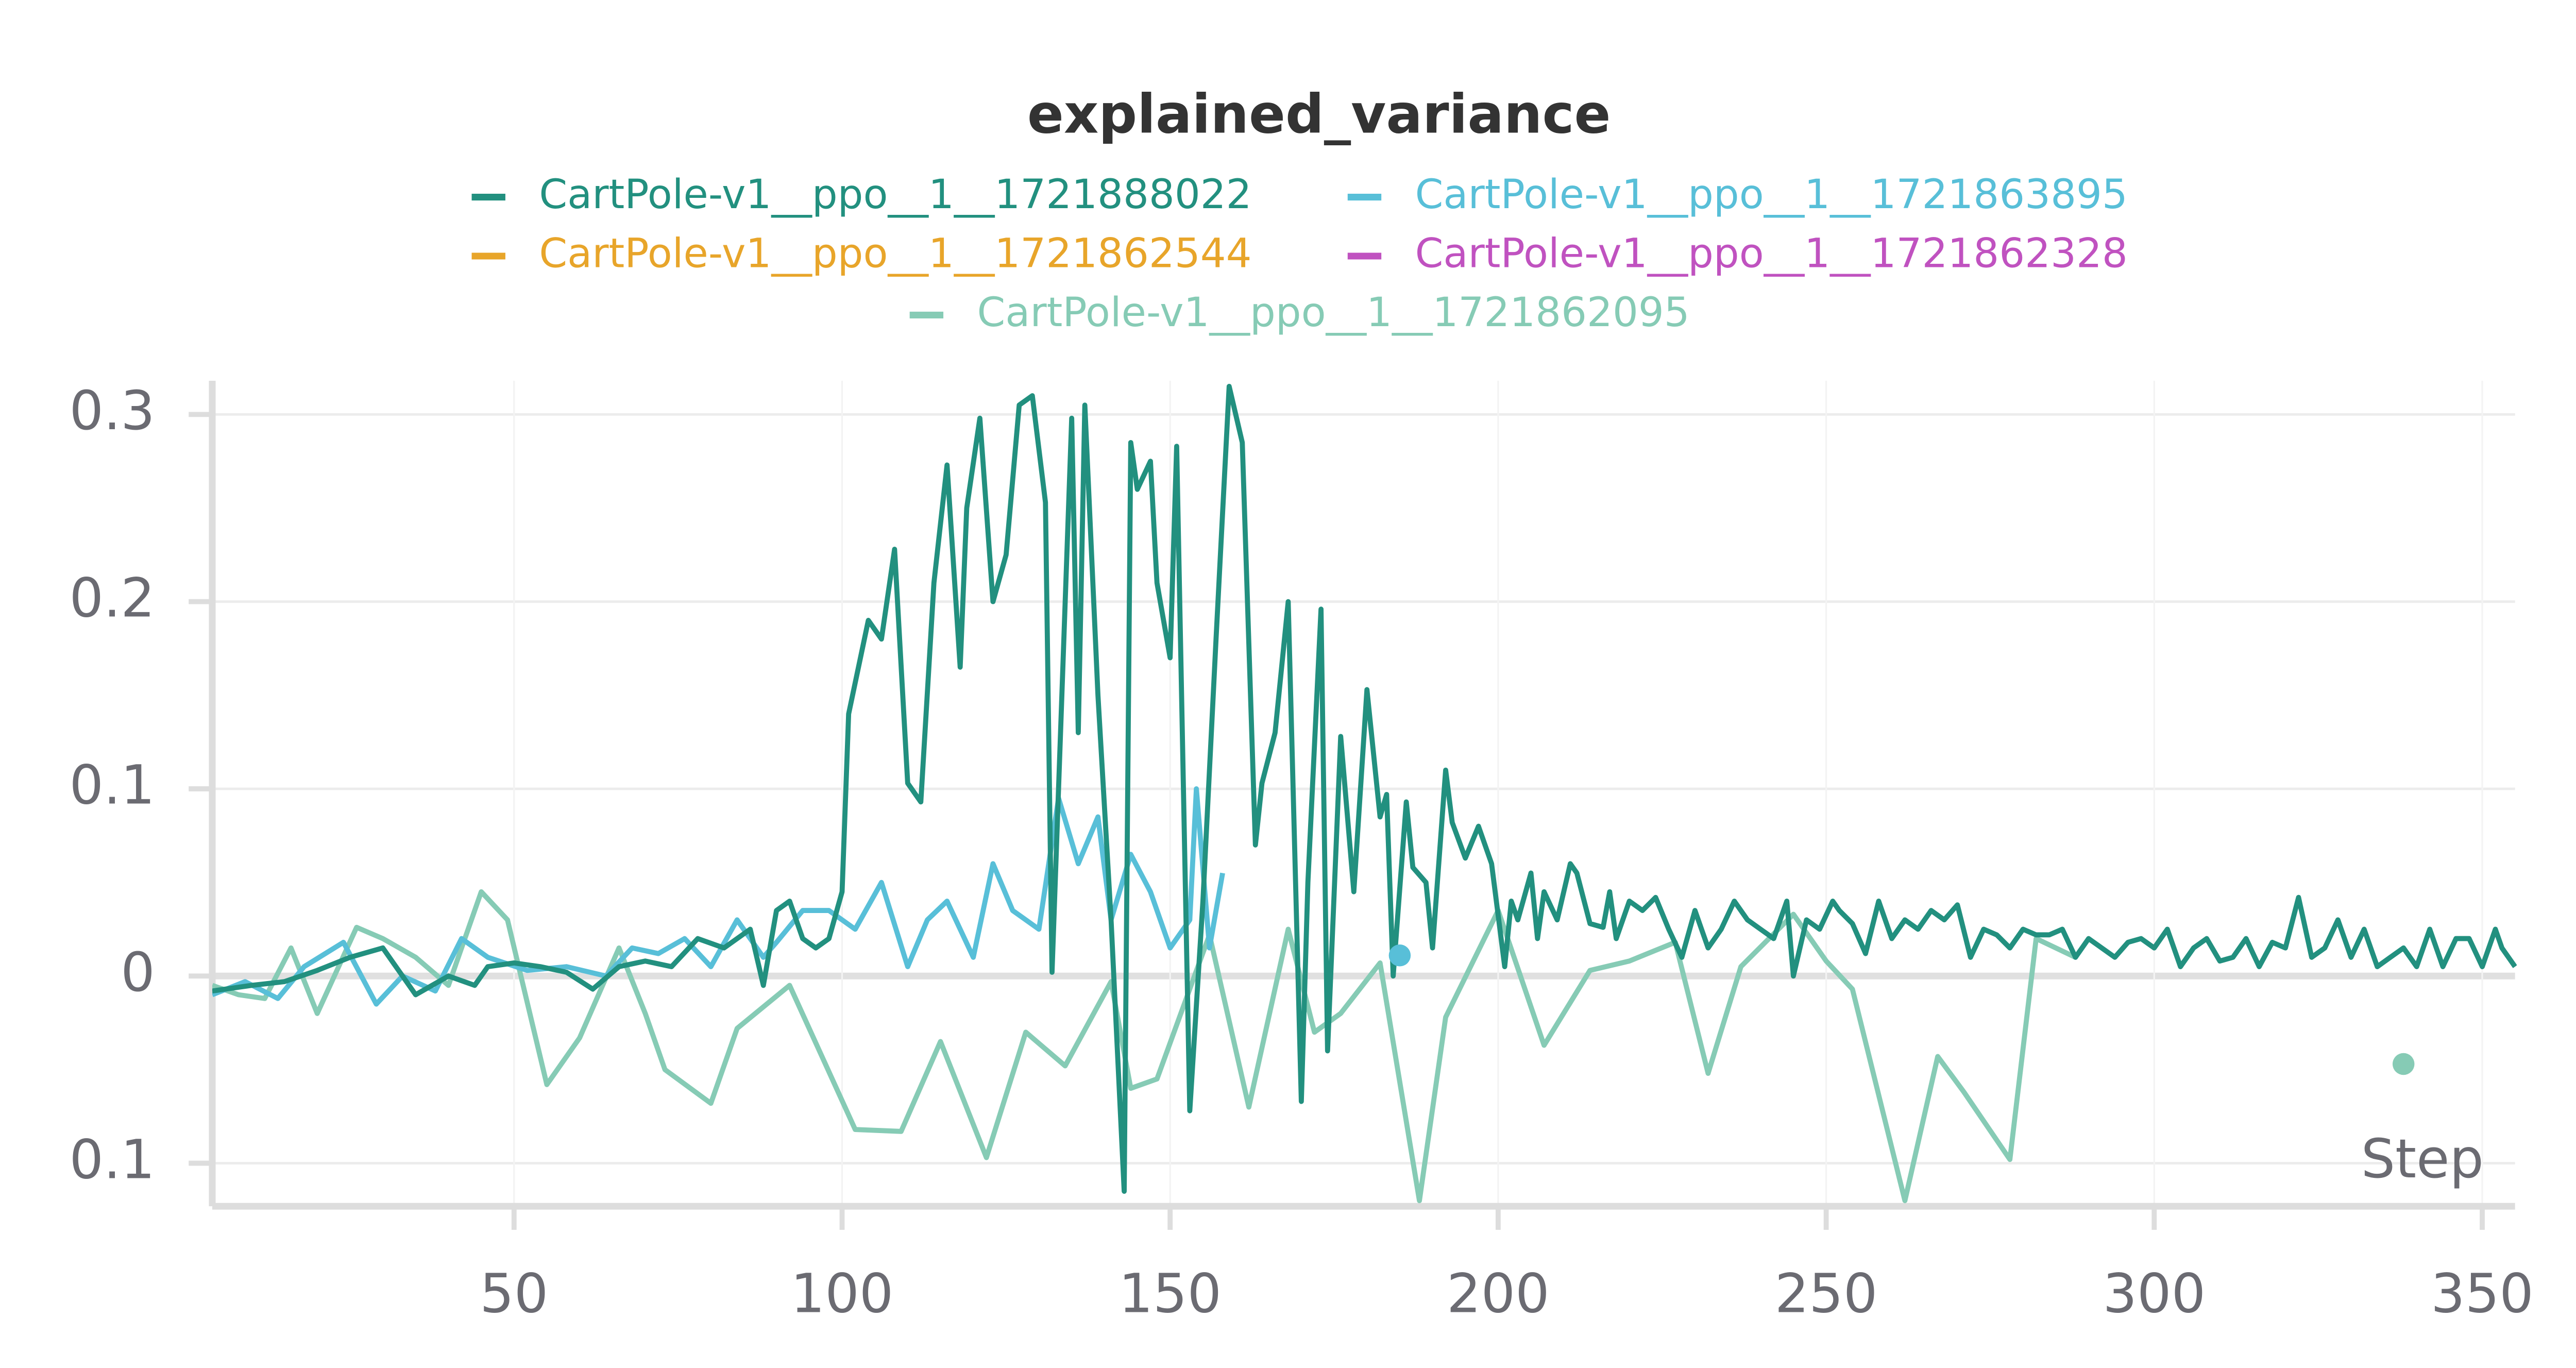 The width and height of the screenshot is (2576, 1368). Describe the element at coordinates (718, 896) in the screenshot. I see `series-line` at that location.